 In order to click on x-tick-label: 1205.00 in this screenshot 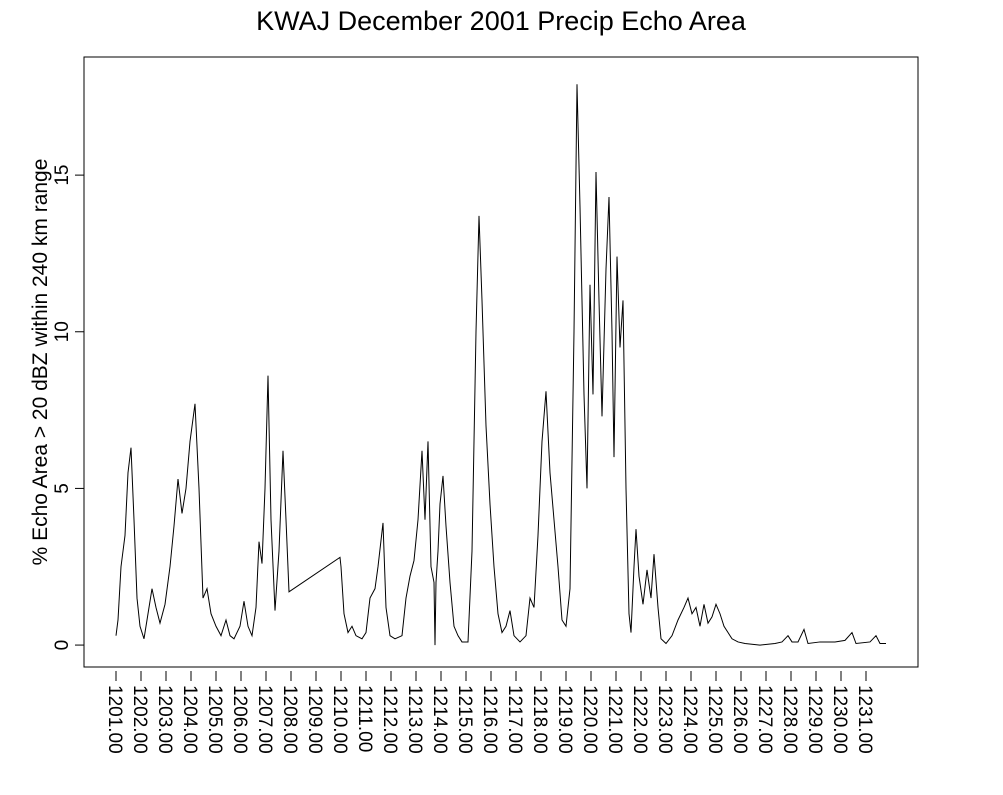, I will do `click(214, 719)`.